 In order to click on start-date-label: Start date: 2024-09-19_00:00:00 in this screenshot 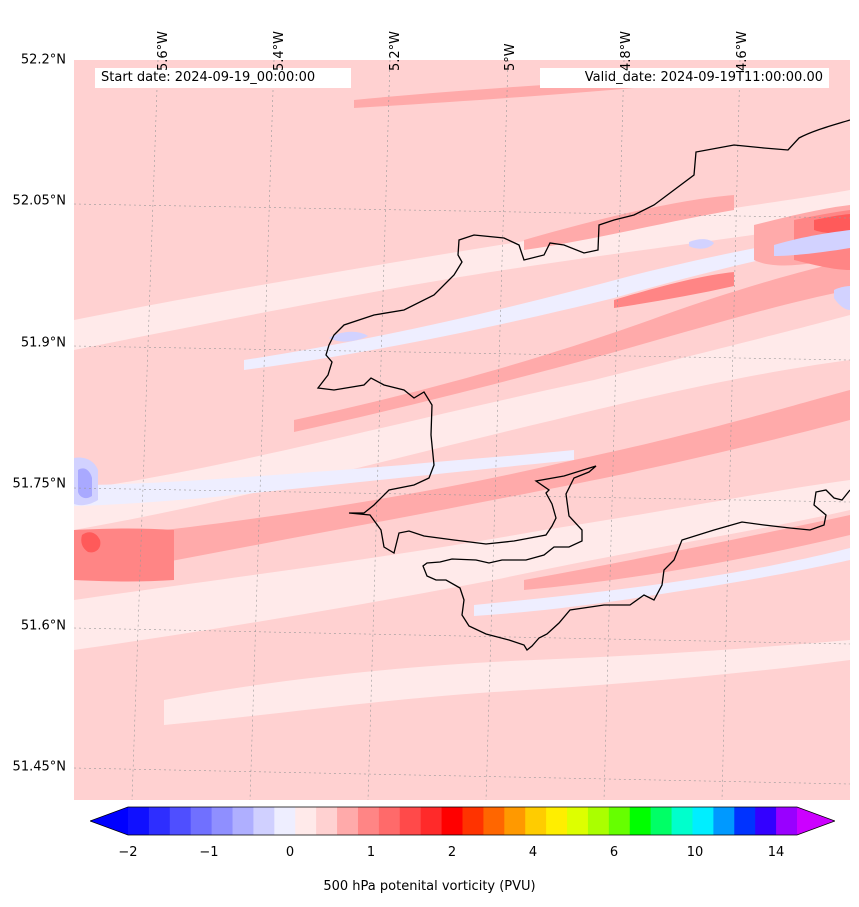, I will do `click(223, 78)`.